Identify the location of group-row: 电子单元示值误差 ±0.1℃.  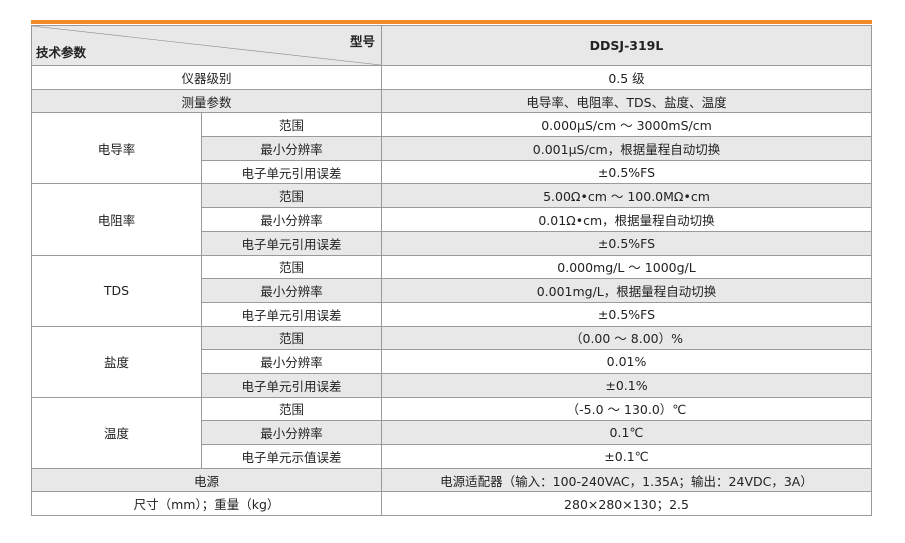
(452, 456).